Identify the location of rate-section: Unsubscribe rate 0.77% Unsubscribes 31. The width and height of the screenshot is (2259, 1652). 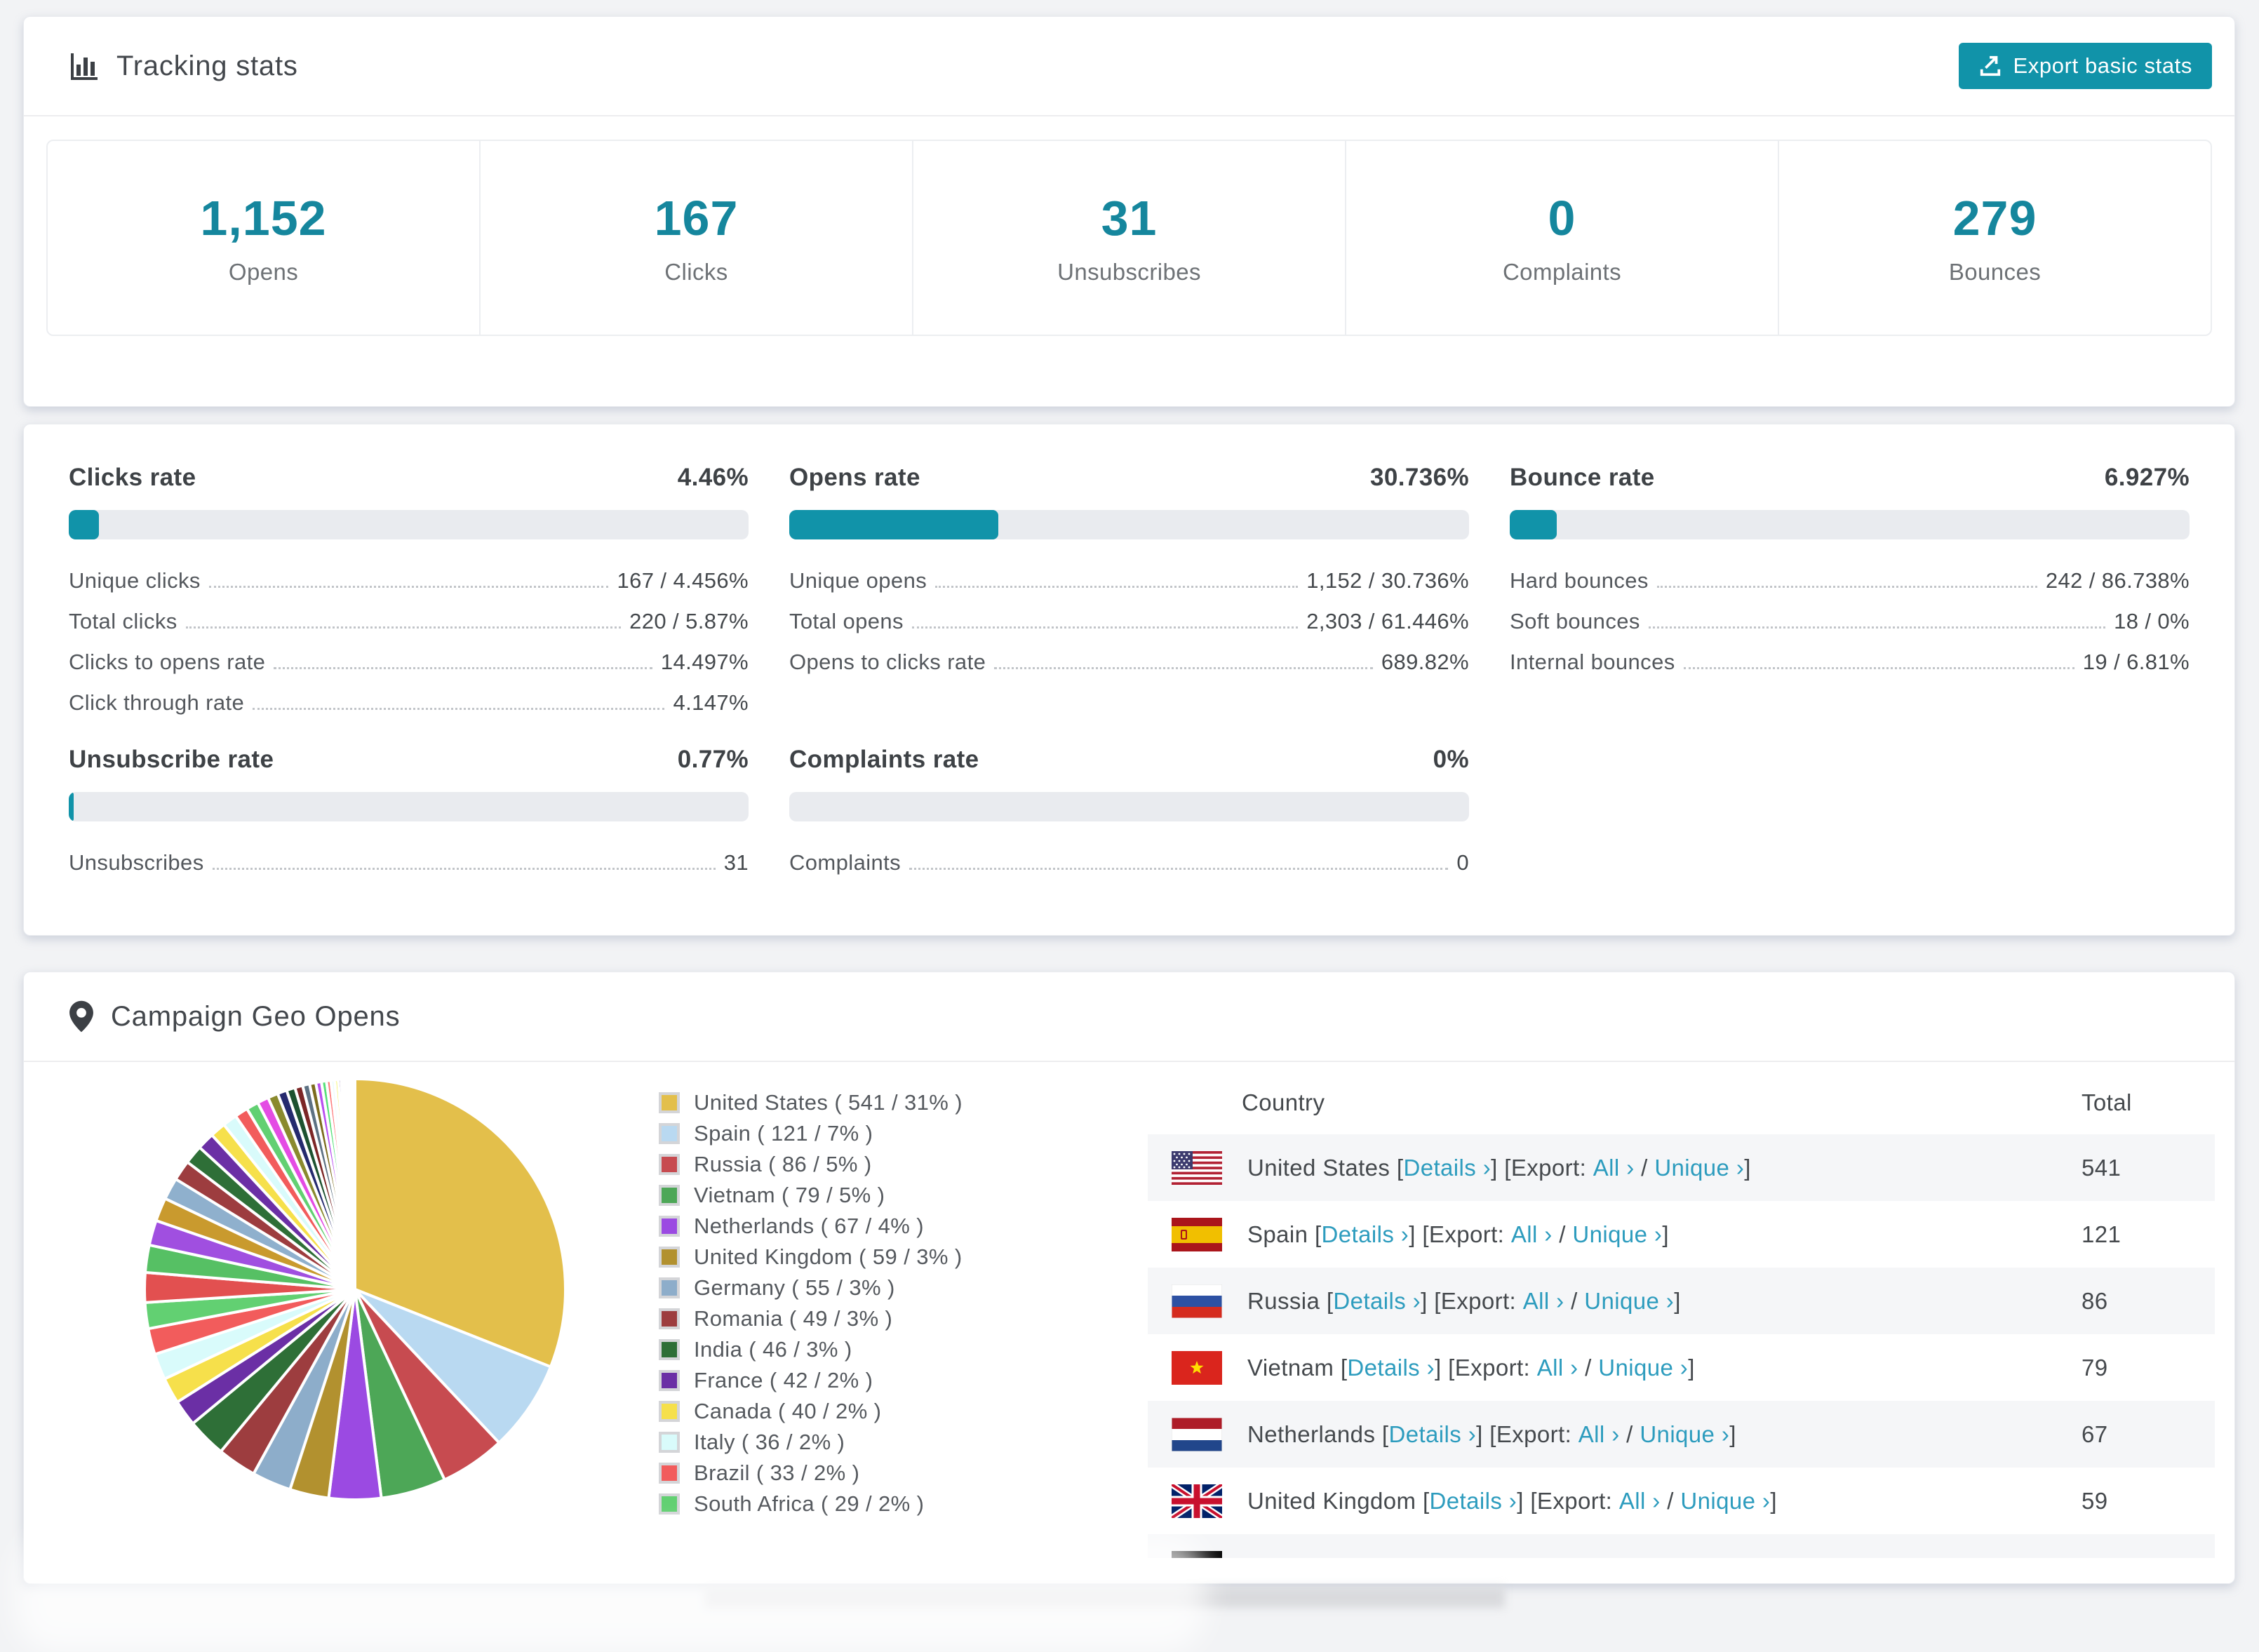
(409, 814).